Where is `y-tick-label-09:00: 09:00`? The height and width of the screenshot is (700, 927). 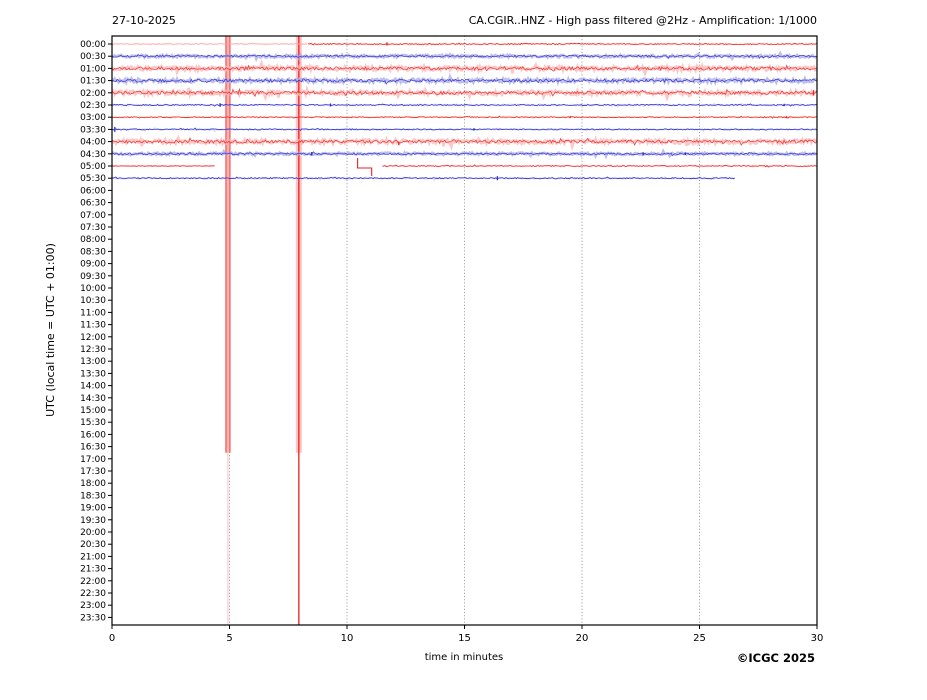
y-tick-label-09:00: 09:00 is located at coordinates (93, 265).